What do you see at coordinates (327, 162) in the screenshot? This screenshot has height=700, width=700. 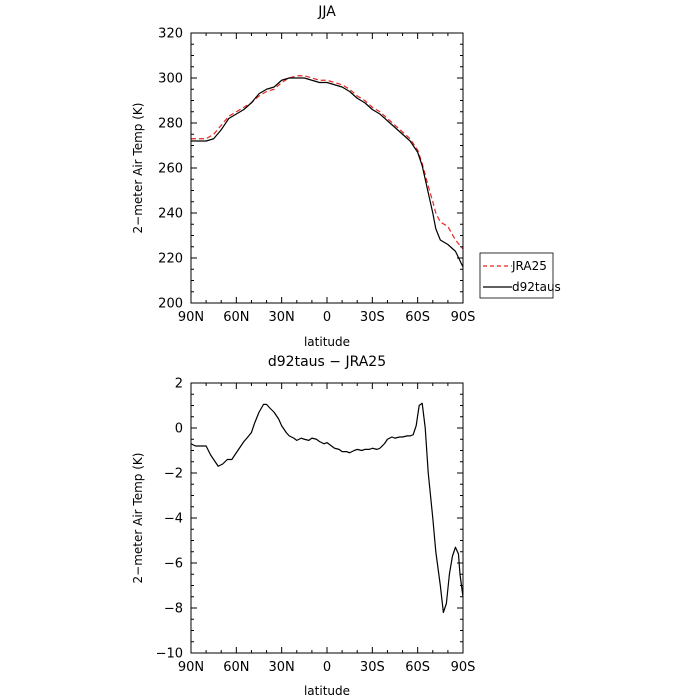 I see `series-line-jra25` at bounding box center [327, 162].